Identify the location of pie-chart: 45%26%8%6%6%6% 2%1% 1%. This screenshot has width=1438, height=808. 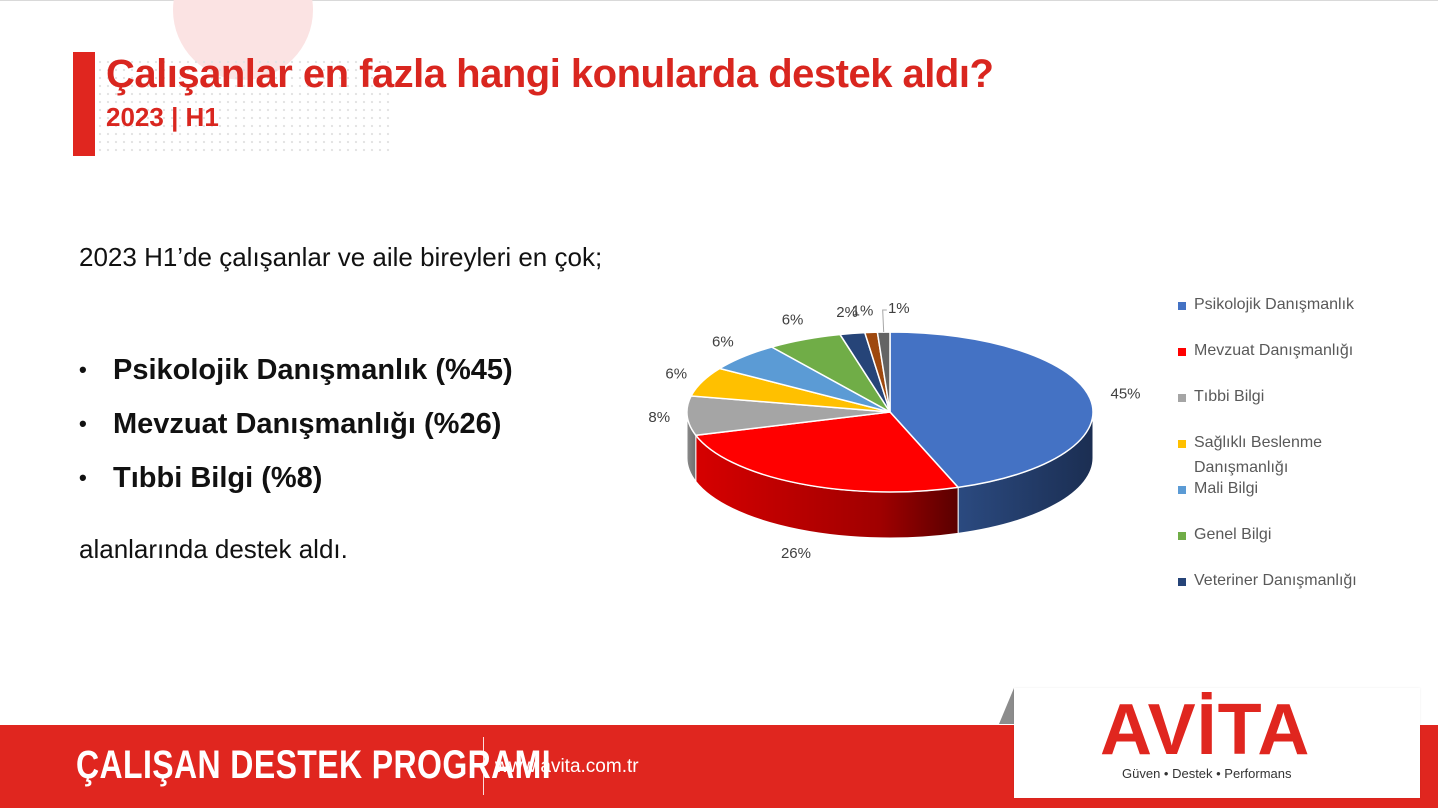
(894, 431).